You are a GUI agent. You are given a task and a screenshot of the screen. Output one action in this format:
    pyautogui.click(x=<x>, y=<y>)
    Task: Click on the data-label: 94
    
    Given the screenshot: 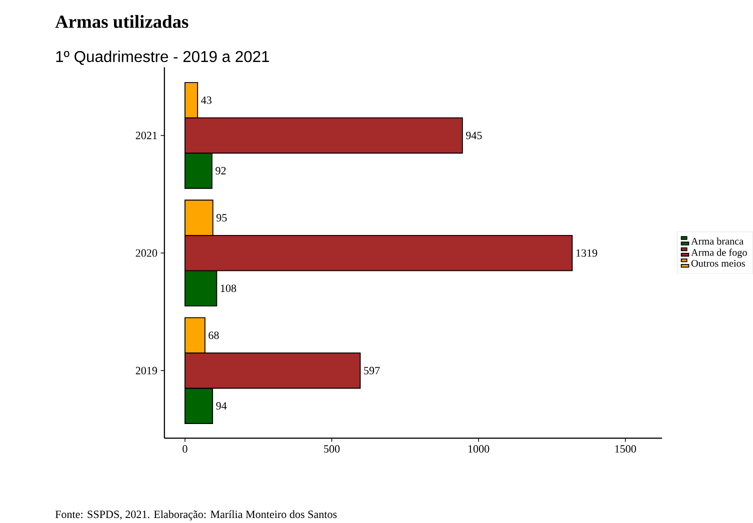 What is the action you would take?
    pyautogui.click(x=221, y=406)
    